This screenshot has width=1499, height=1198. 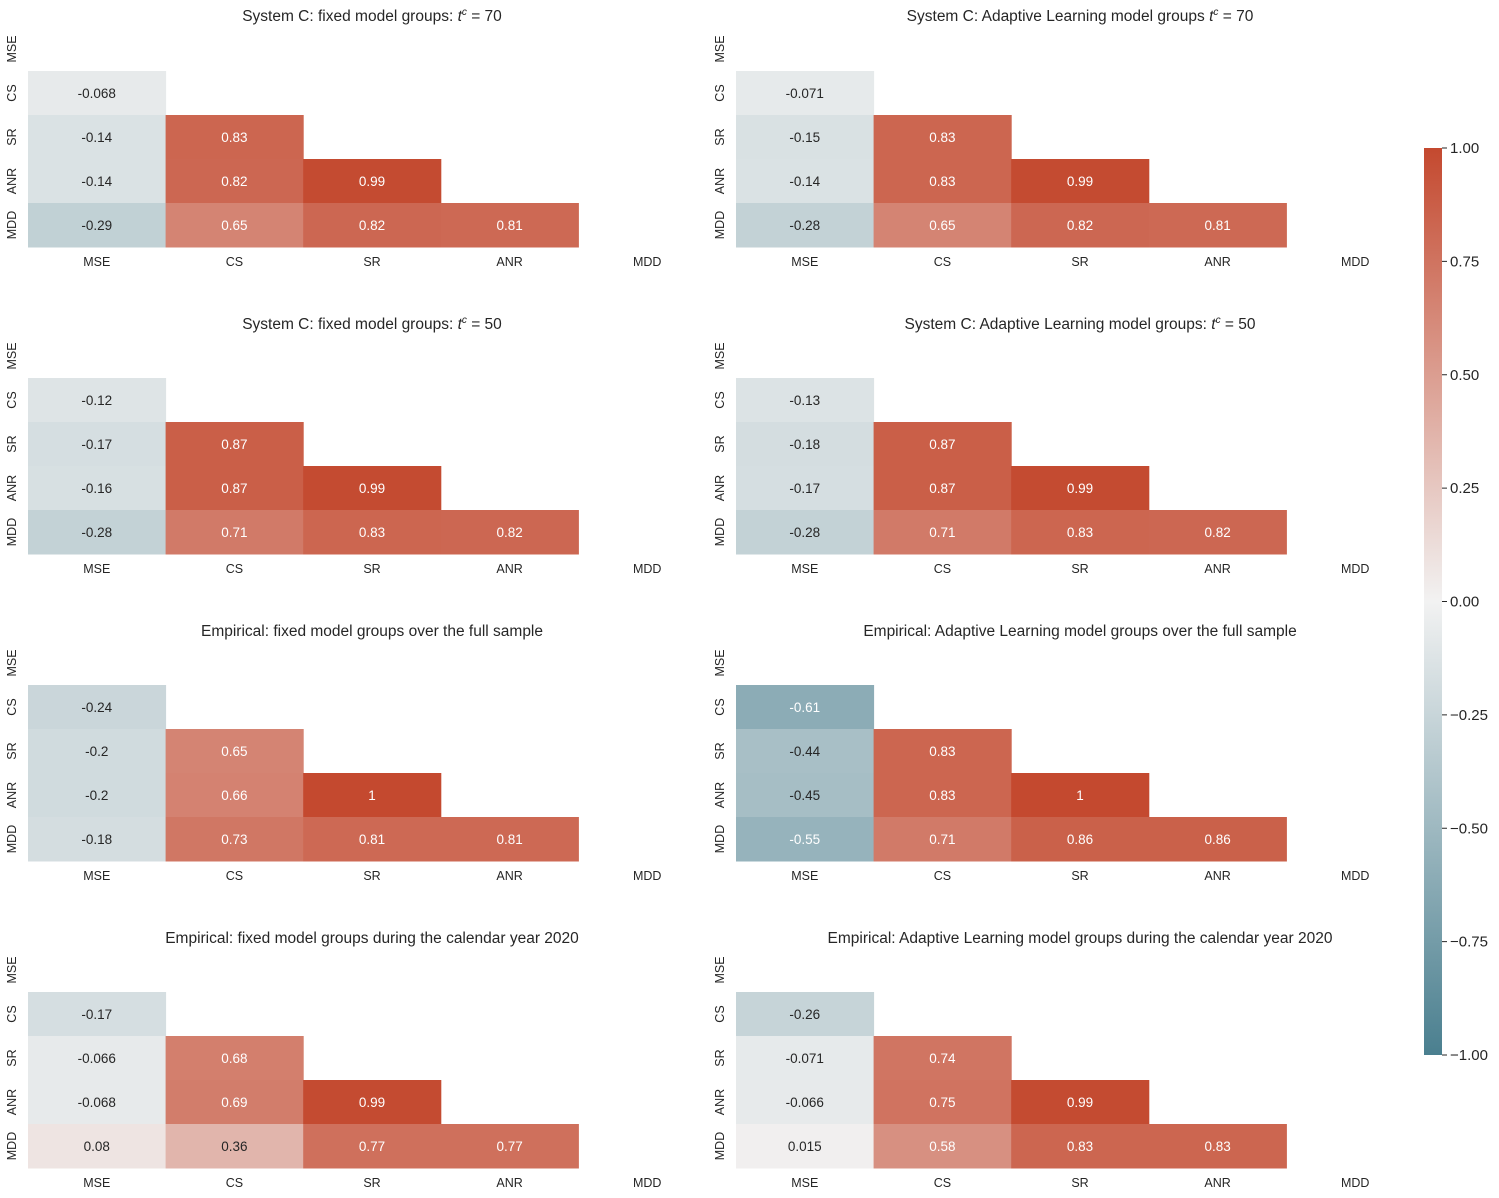 I want to click on cell-value-label: 0.65, so click(x=234, y=225).